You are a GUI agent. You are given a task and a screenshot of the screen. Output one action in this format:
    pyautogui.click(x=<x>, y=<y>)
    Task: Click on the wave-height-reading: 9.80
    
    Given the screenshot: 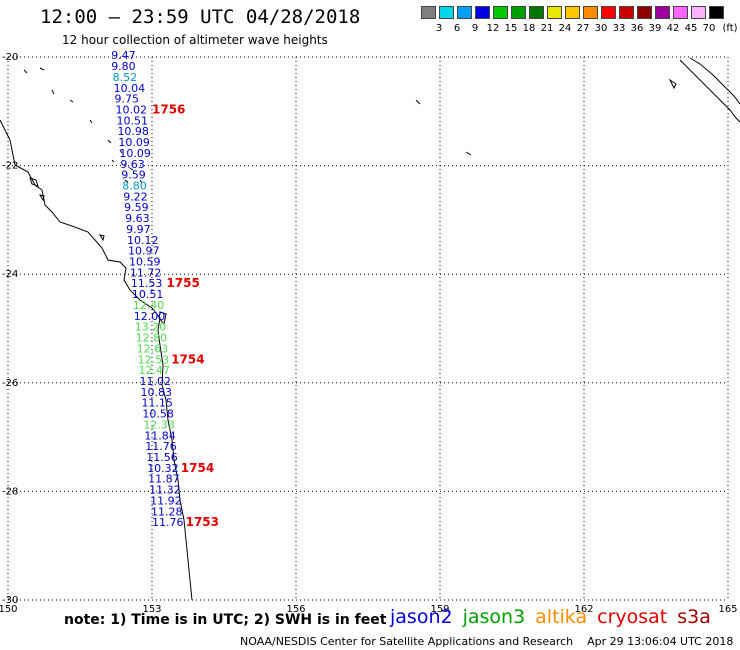 What is the action you would take?
    pyautogui.click(x=123, y=66)
    